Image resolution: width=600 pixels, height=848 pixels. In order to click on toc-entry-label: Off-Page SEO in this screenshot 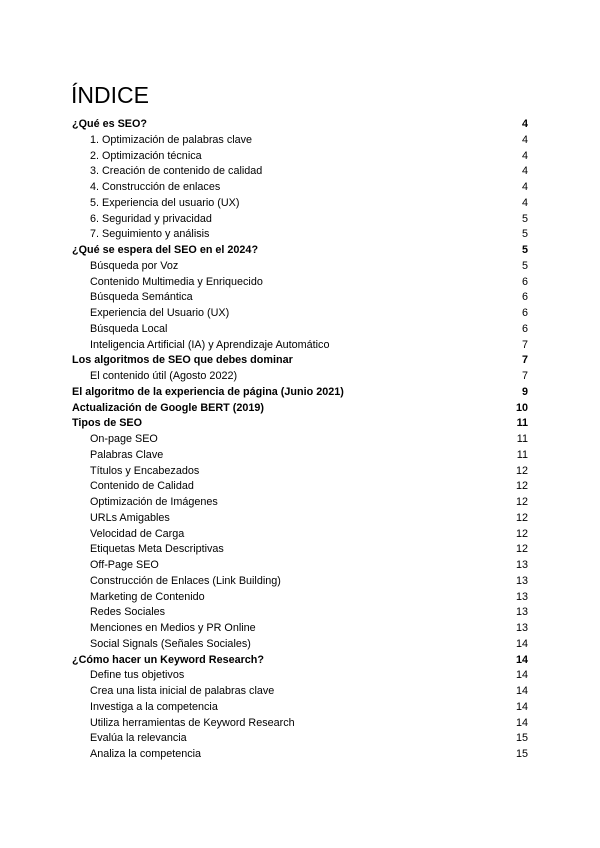, I will do `click(124, 565)`.